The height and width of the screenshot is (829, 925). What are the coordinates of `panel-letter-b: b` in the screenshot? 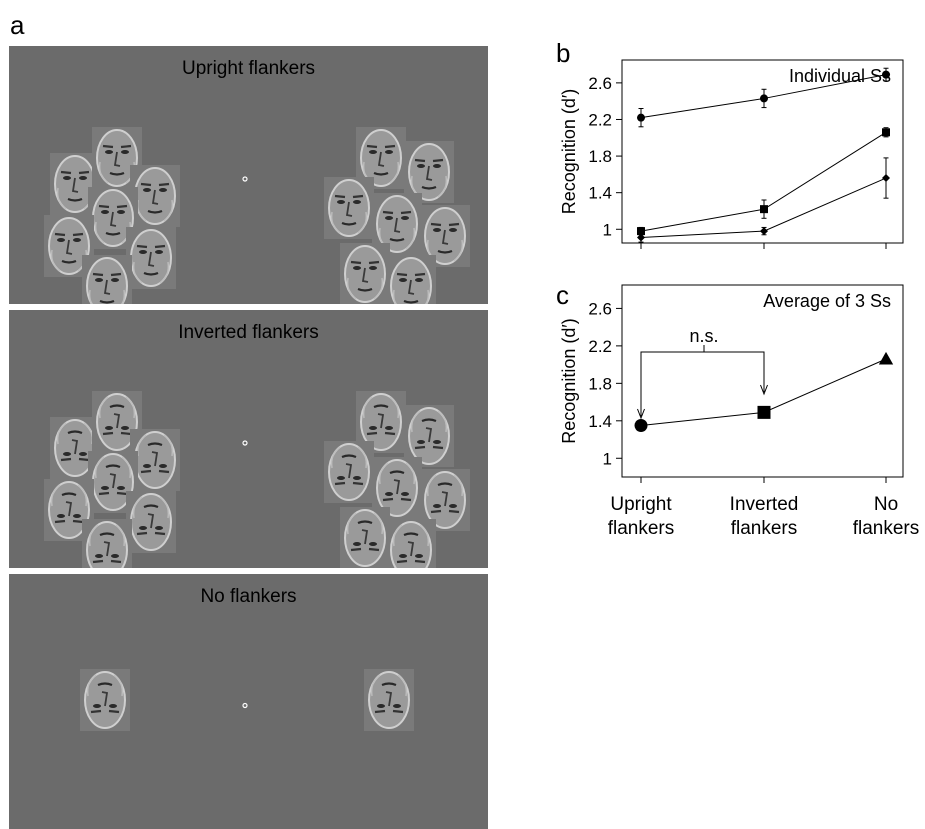 It's located at (563, 53).